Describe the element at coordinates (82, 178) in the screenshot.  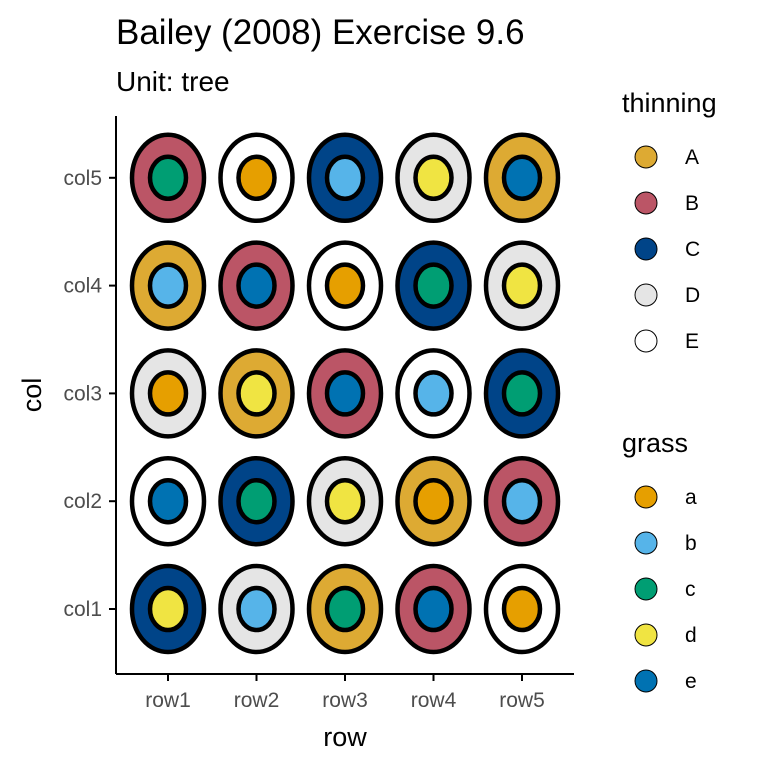
I see `y-tick-label: col5` at that location.